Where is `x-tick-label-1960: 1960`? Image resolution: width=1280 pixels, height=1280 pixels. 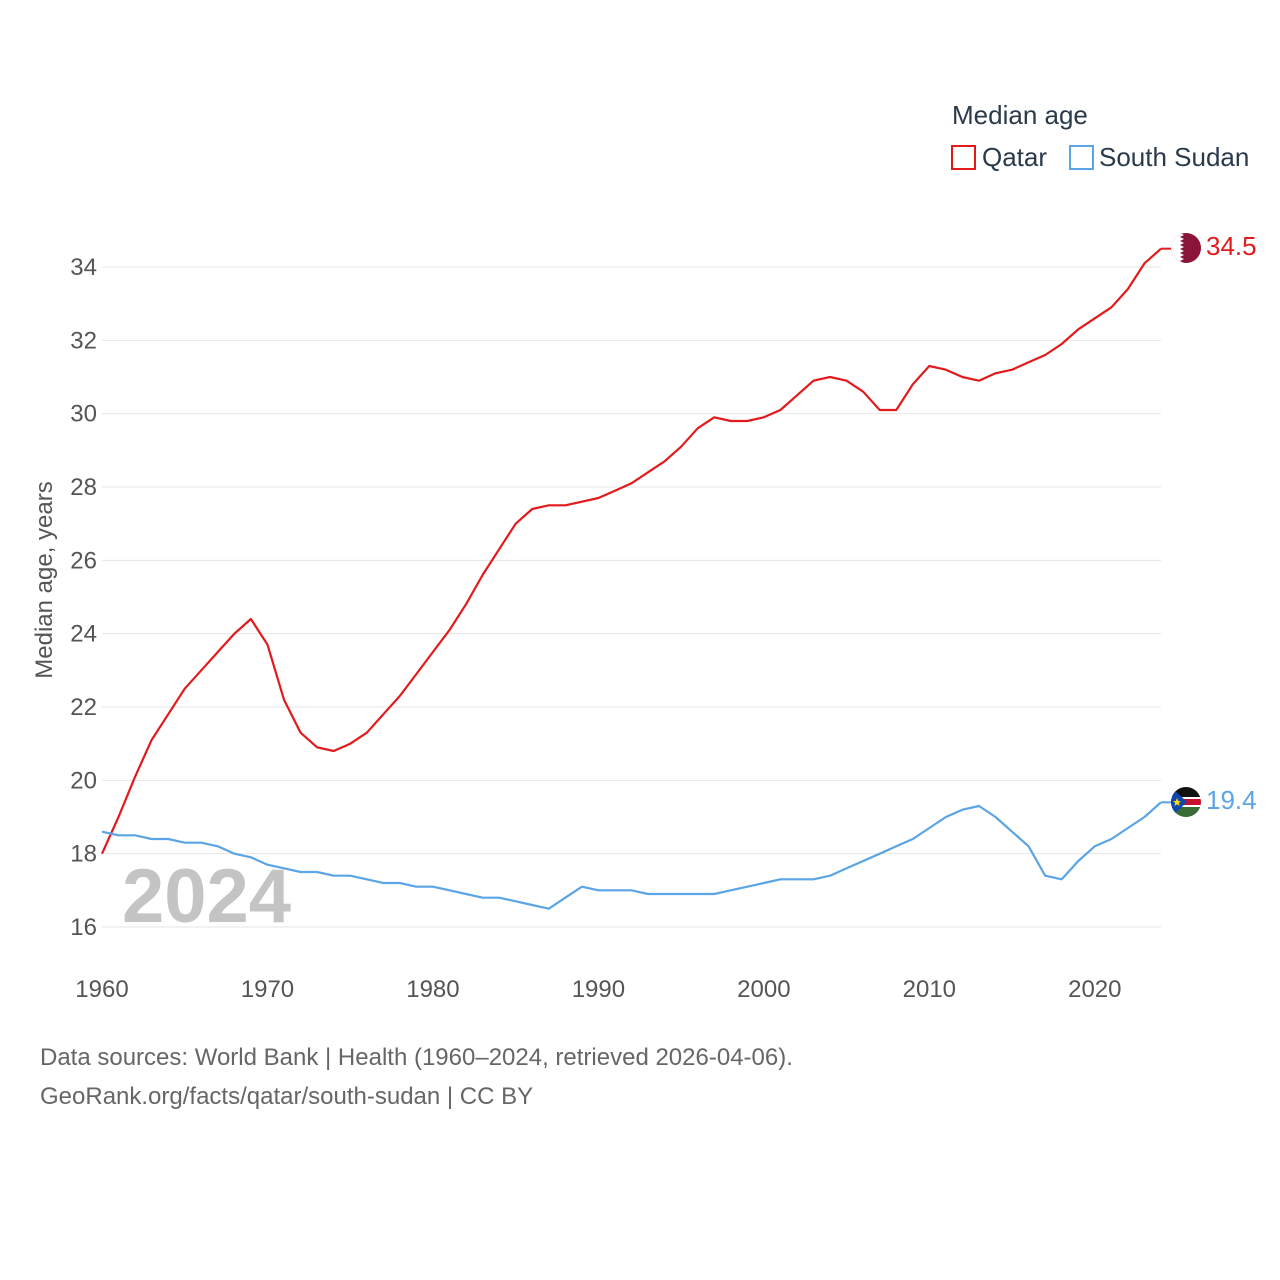
x-tick-label-1960: 1960 is located at coordinates (101, 989).